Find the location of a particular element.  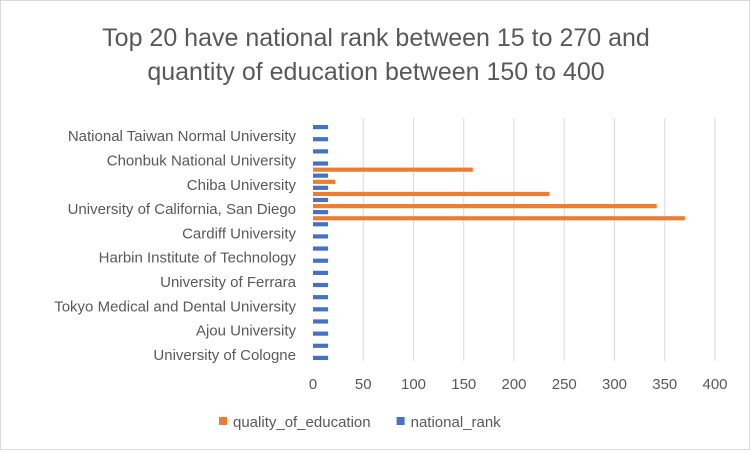

category-label-12: University of California, San Diego is located at coordinates (182, 209).